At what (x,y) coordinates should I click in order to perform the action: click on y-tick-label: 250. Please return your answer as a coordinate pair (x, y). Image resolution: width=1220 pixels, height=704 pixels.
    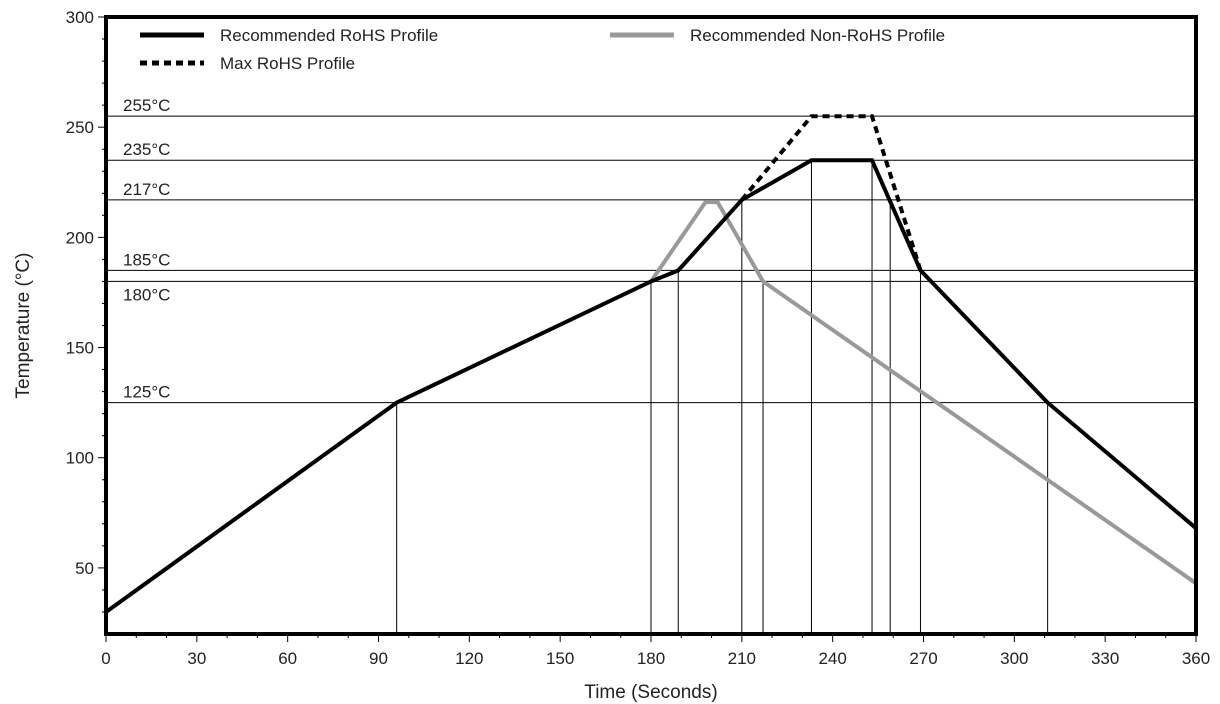
    Looking at the image, I should click on (80, 127).